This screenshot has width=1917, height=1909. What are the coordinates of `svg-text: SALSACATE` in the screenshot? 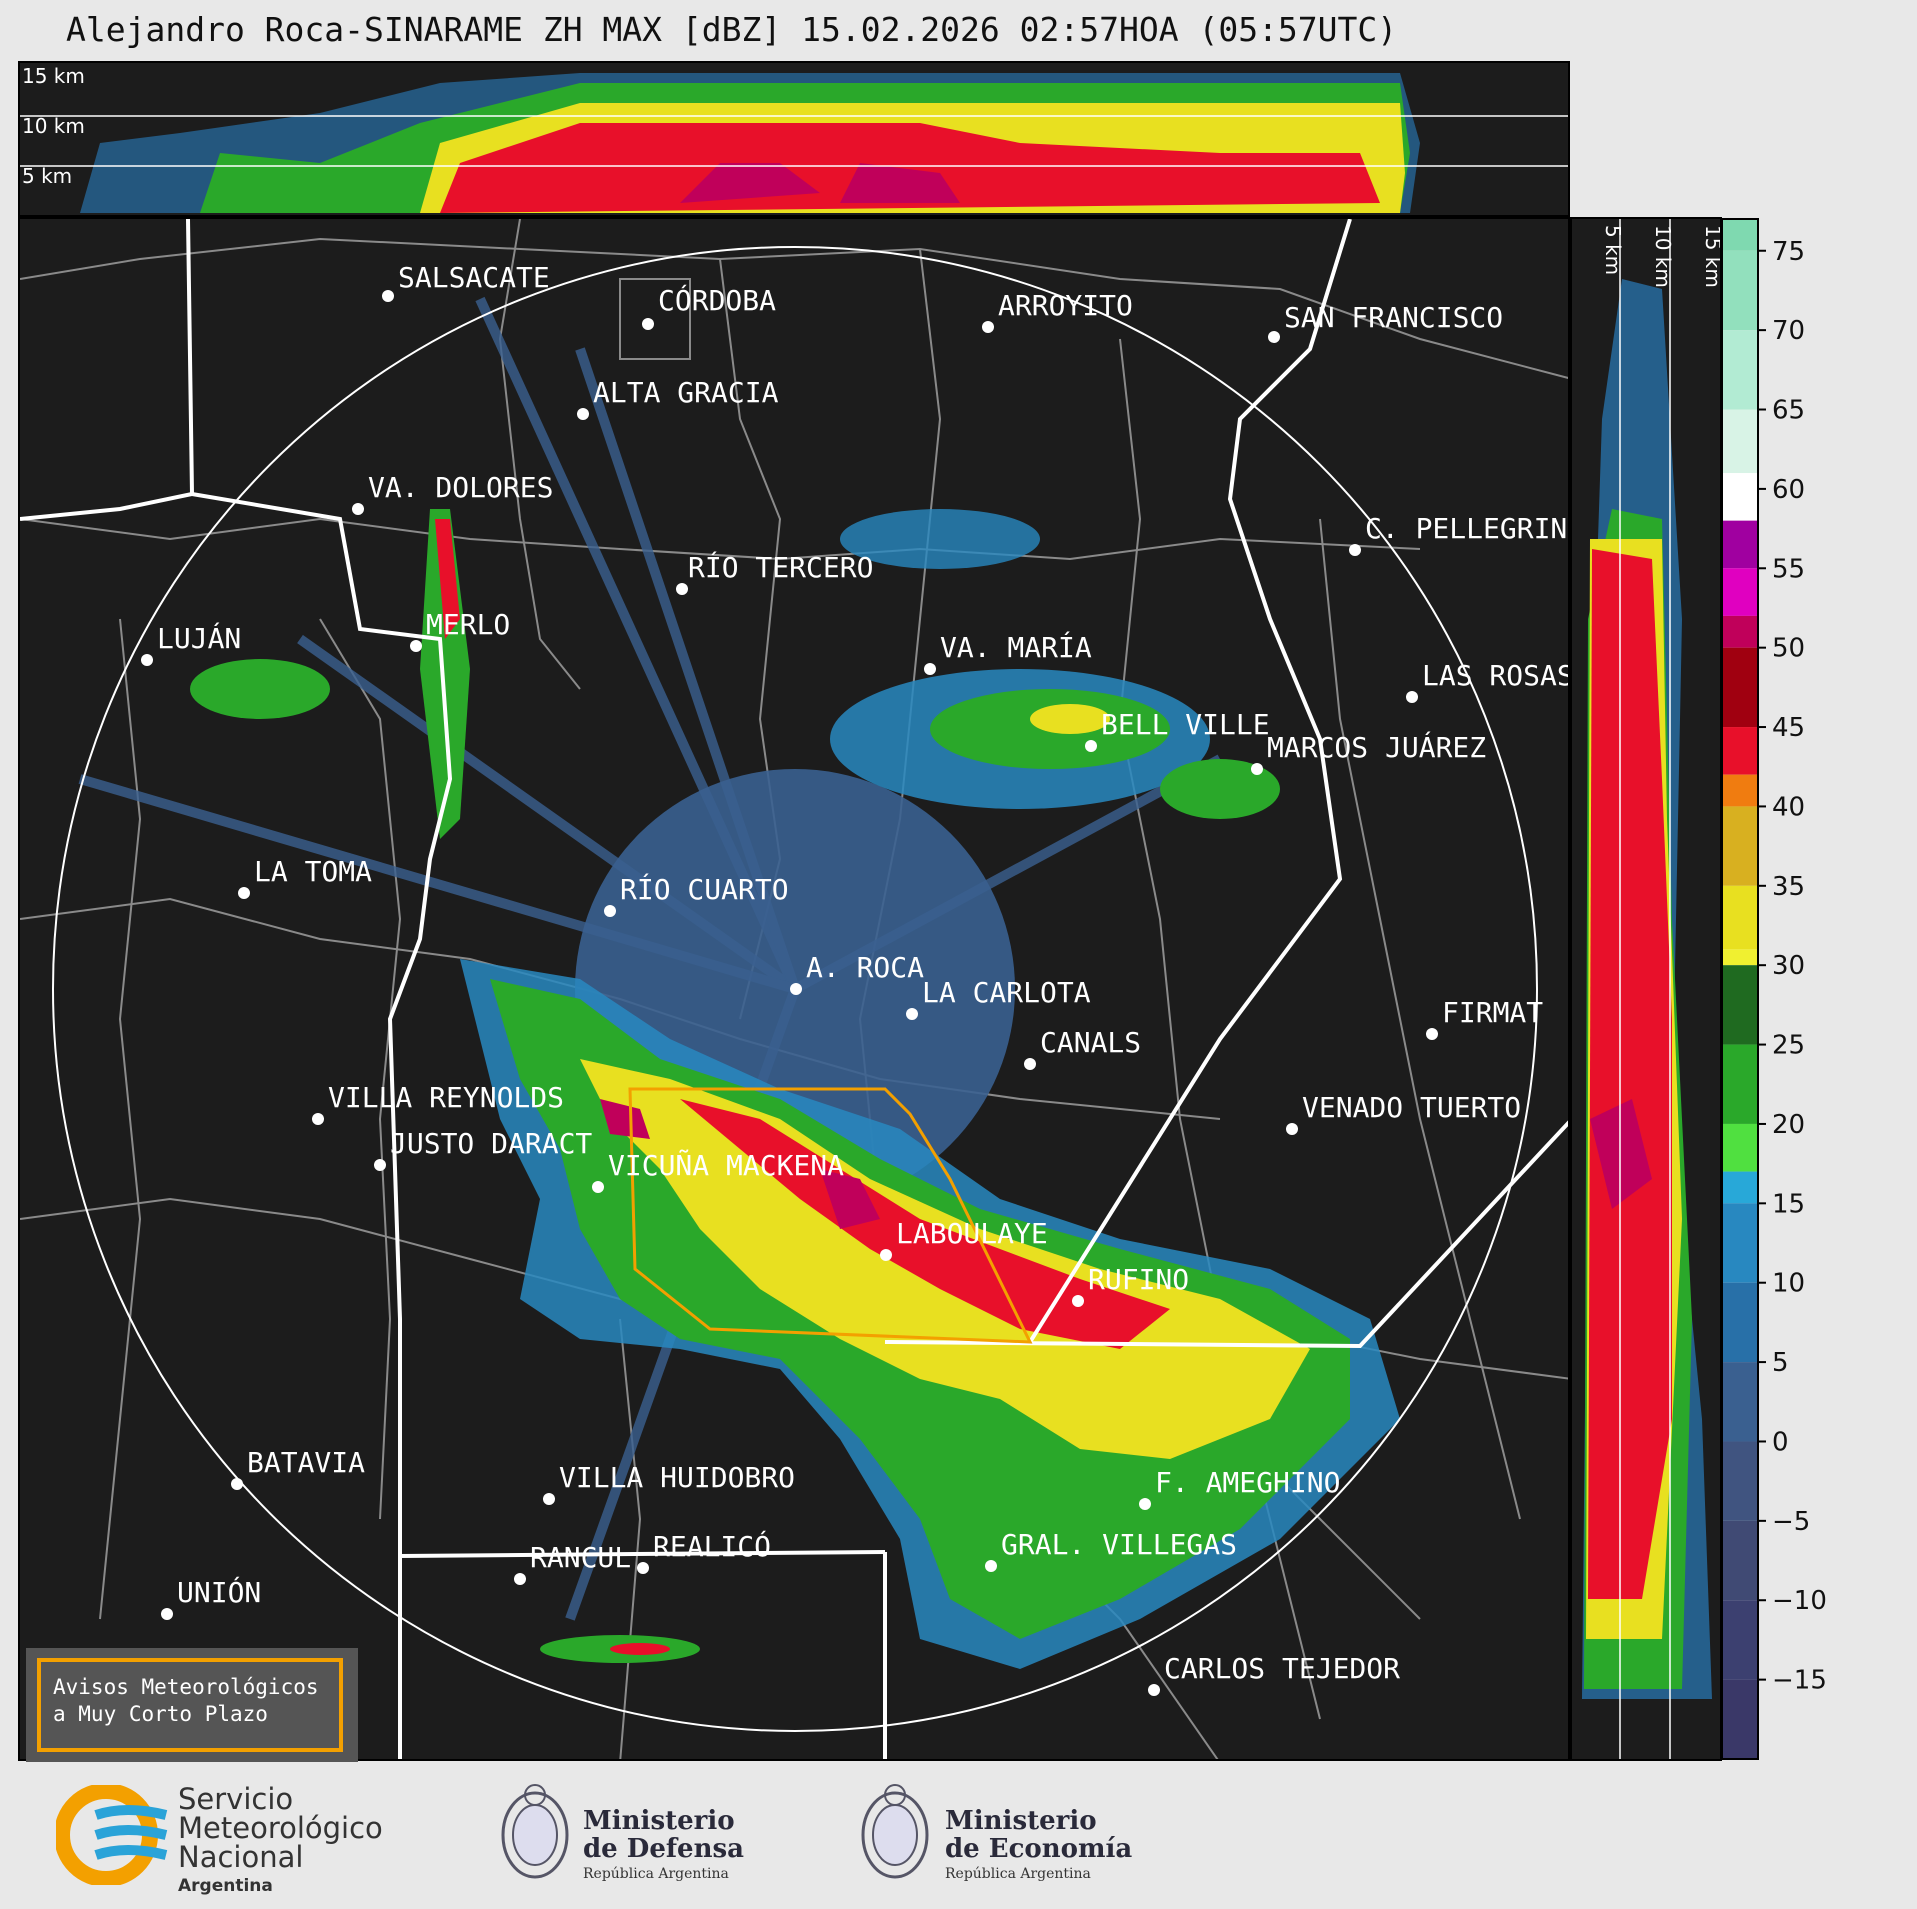 It's located at (474, 277).